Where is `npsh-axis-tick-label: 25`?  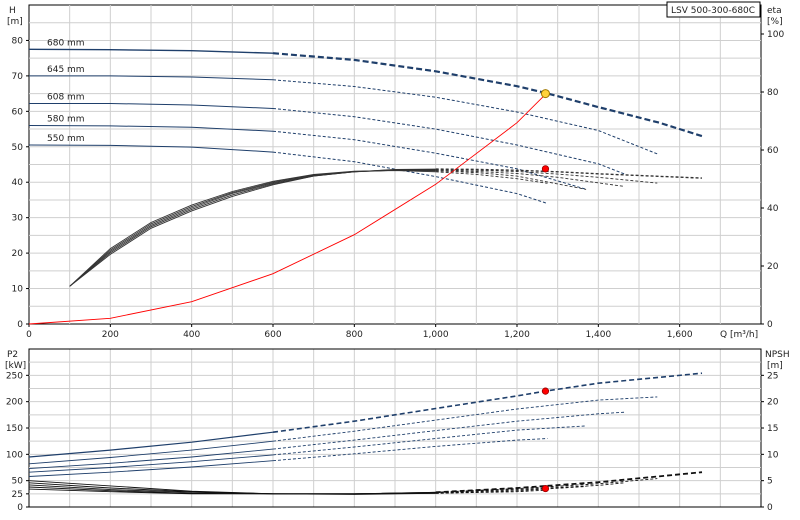 npsh-axis-tick-label: 25 is located at coordinates (772, 376).